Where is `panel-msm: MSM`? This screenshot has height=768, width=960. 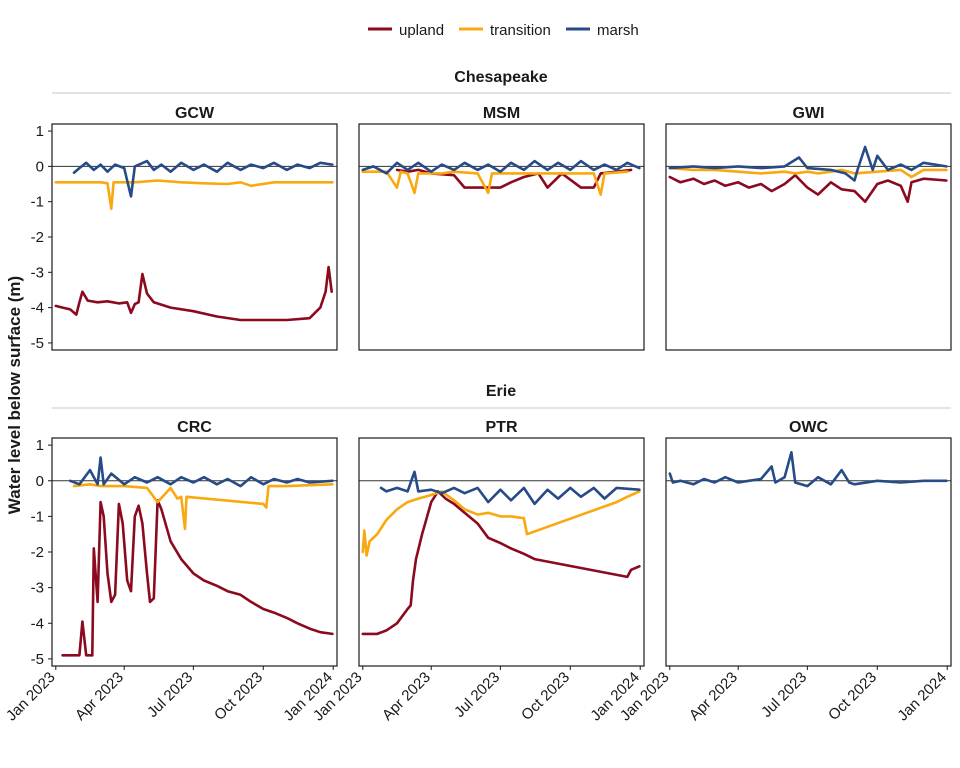 panel-msm: MSM is located at coordinates (501, 228).